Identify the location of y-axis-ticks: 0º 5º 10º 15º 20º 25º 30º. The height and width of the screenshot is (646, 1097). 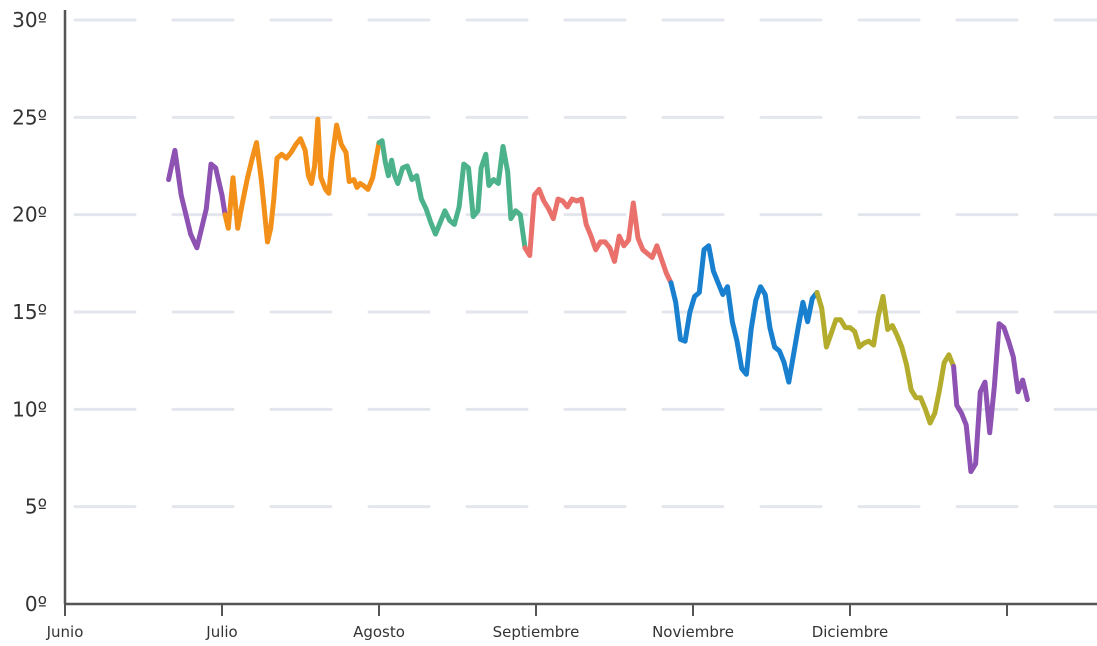
(29, 312).